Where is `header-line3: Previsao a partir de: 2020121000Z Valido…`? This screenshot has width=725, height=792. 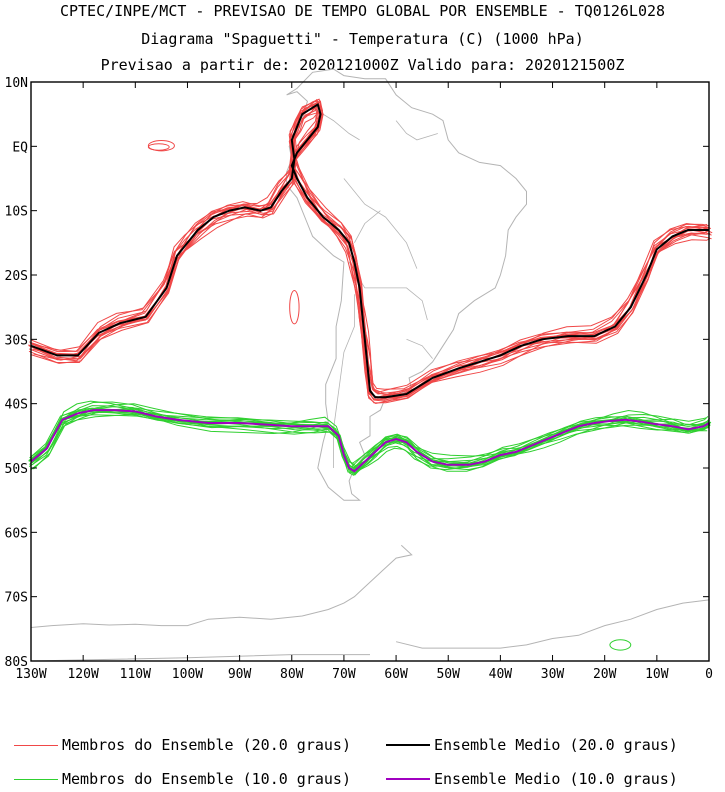 header-line3: Previsao a partir de: 2020121000Z Valido… is located at coordinates (362, 65).